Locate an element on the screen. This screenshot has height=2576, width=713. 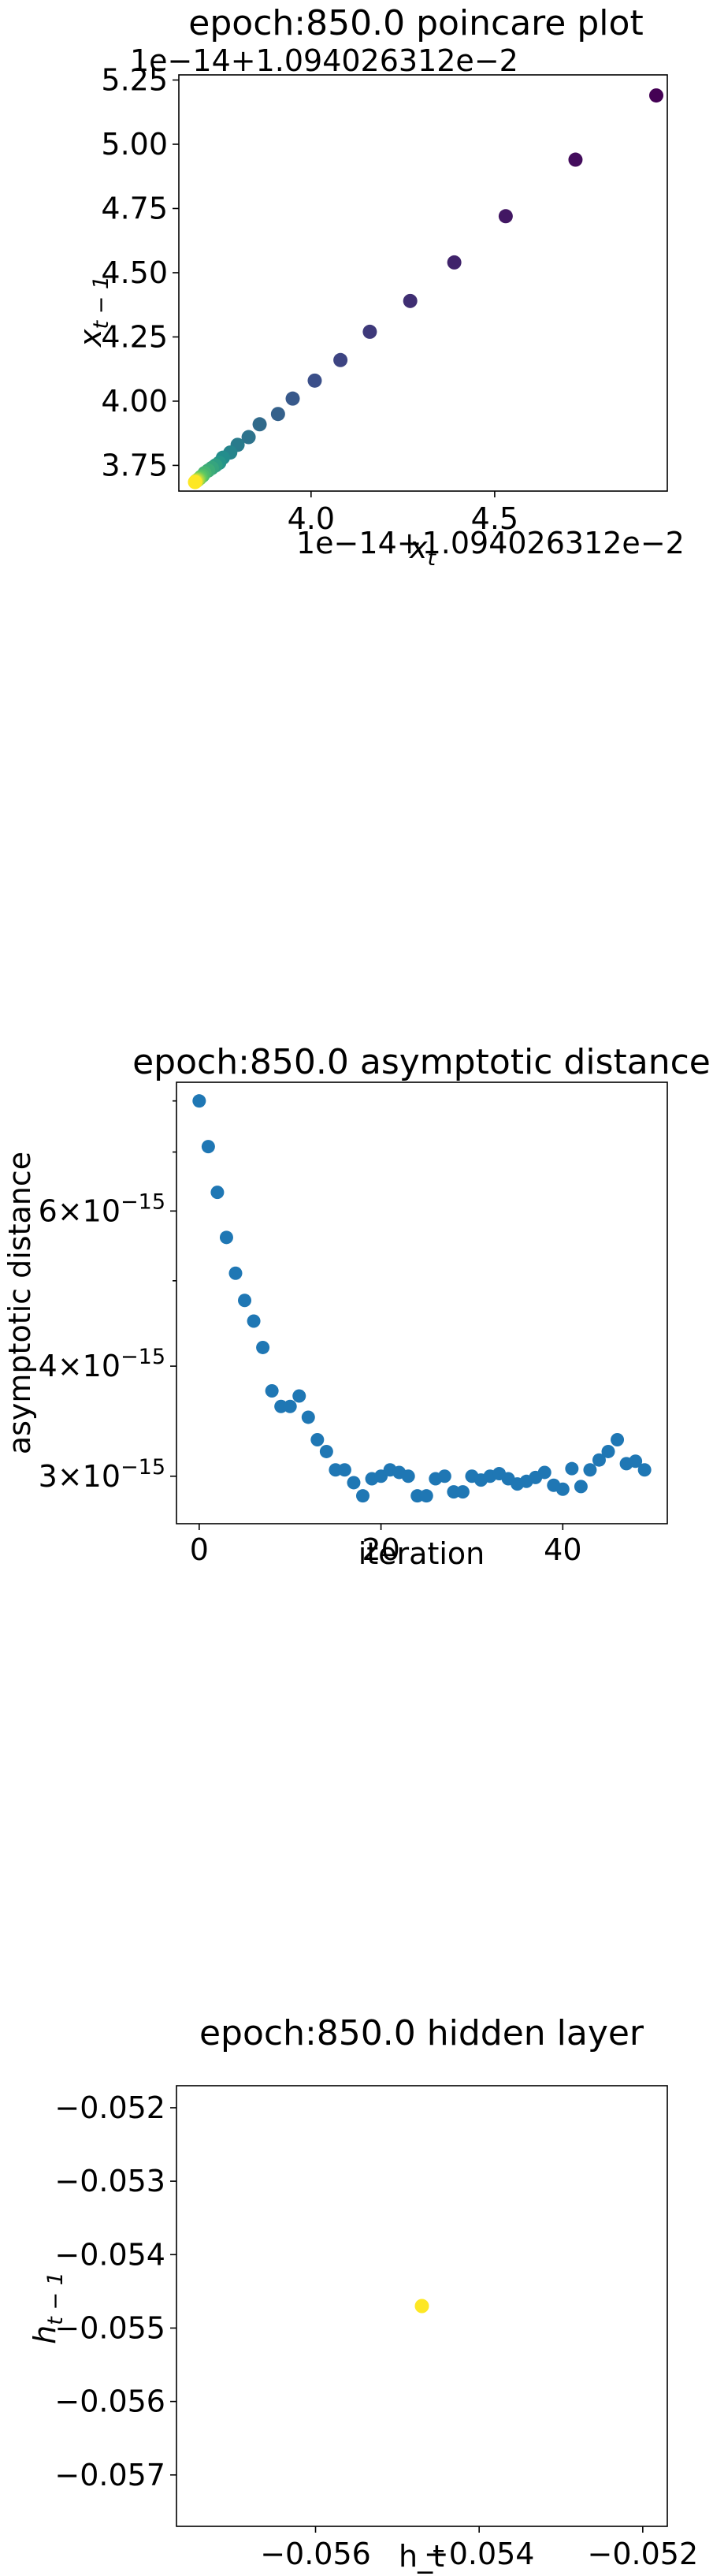
poincare-plot-area is located at coordinates (423, 283).